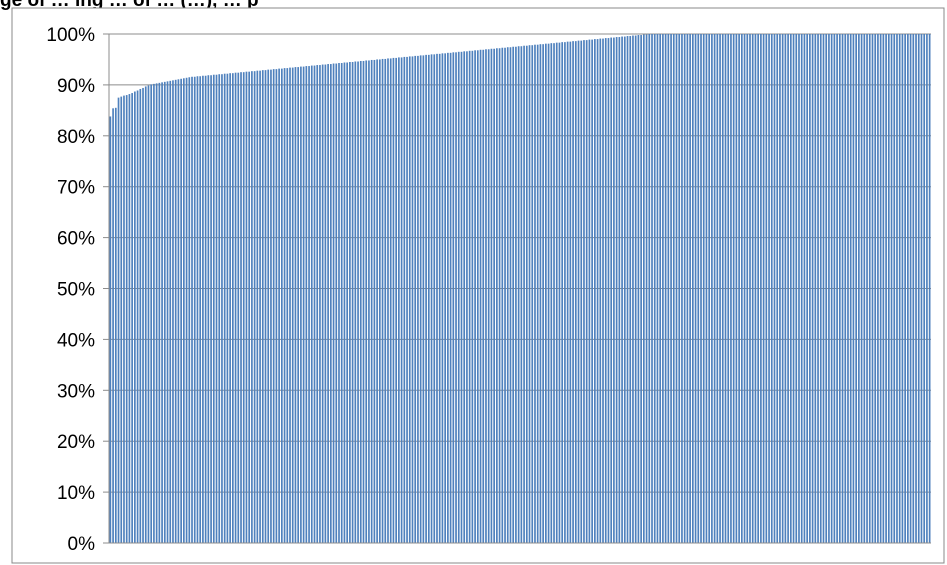 Image resolution: width=947 pixels, height=565 pixels. I want to click on y-tick-label: 30%, so click(76, 391).